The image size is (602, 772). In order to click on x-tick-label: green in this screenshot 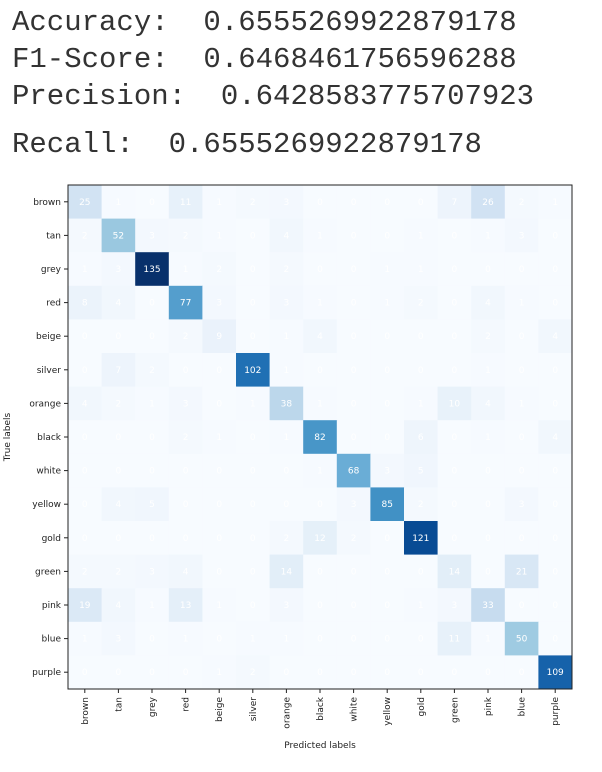, I will do `click(455, 710)`.